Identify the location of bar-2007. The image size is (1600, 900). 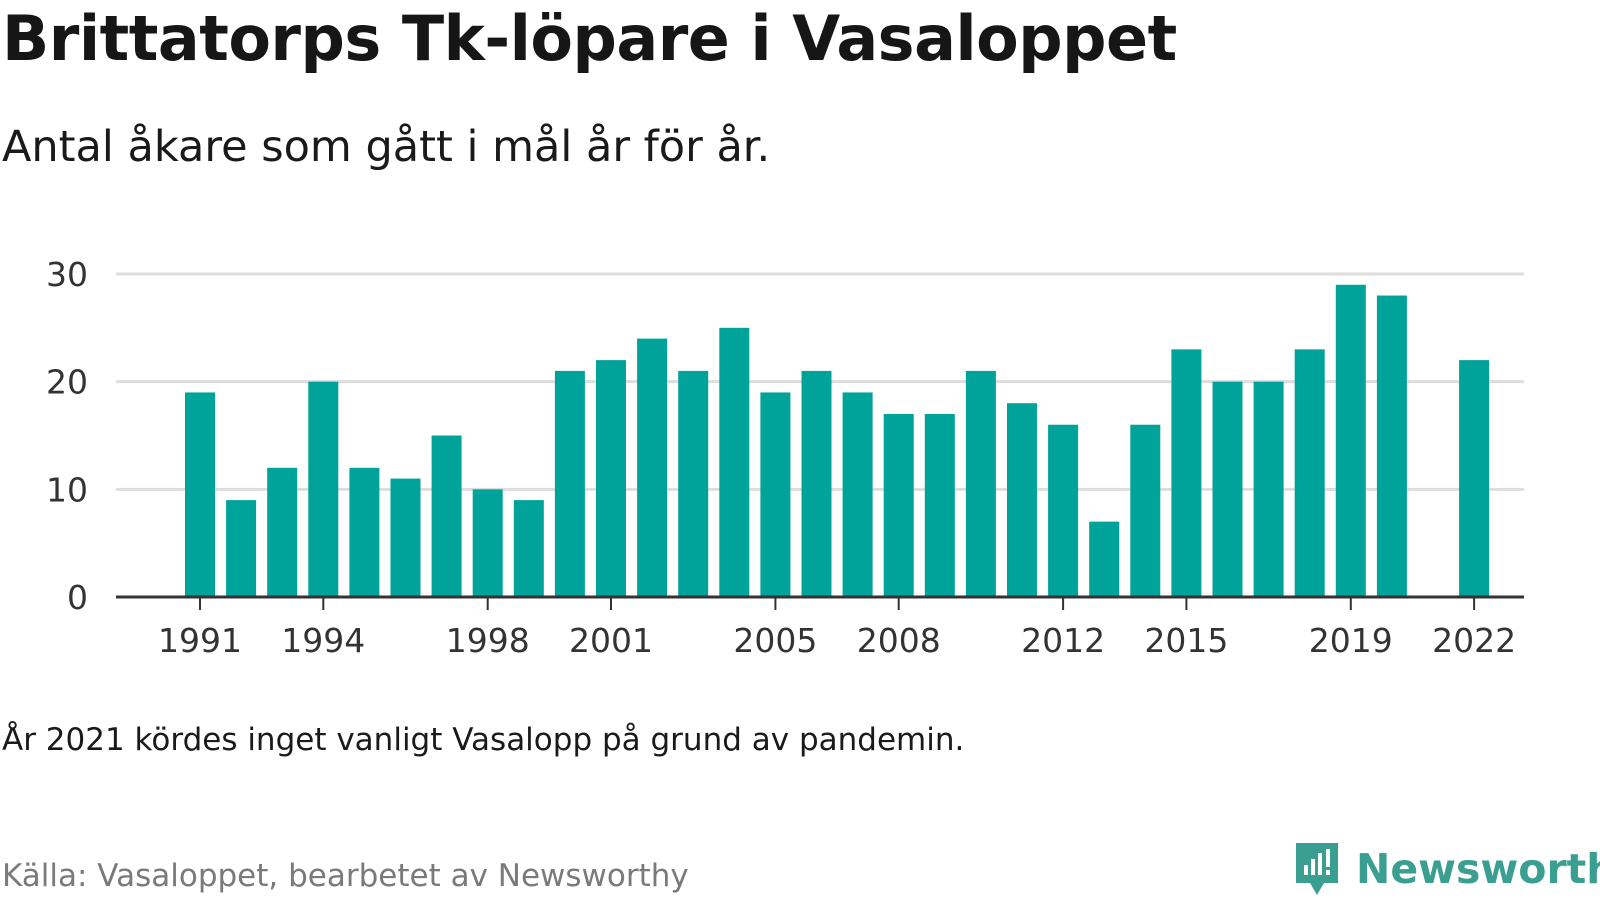
(857, 494).